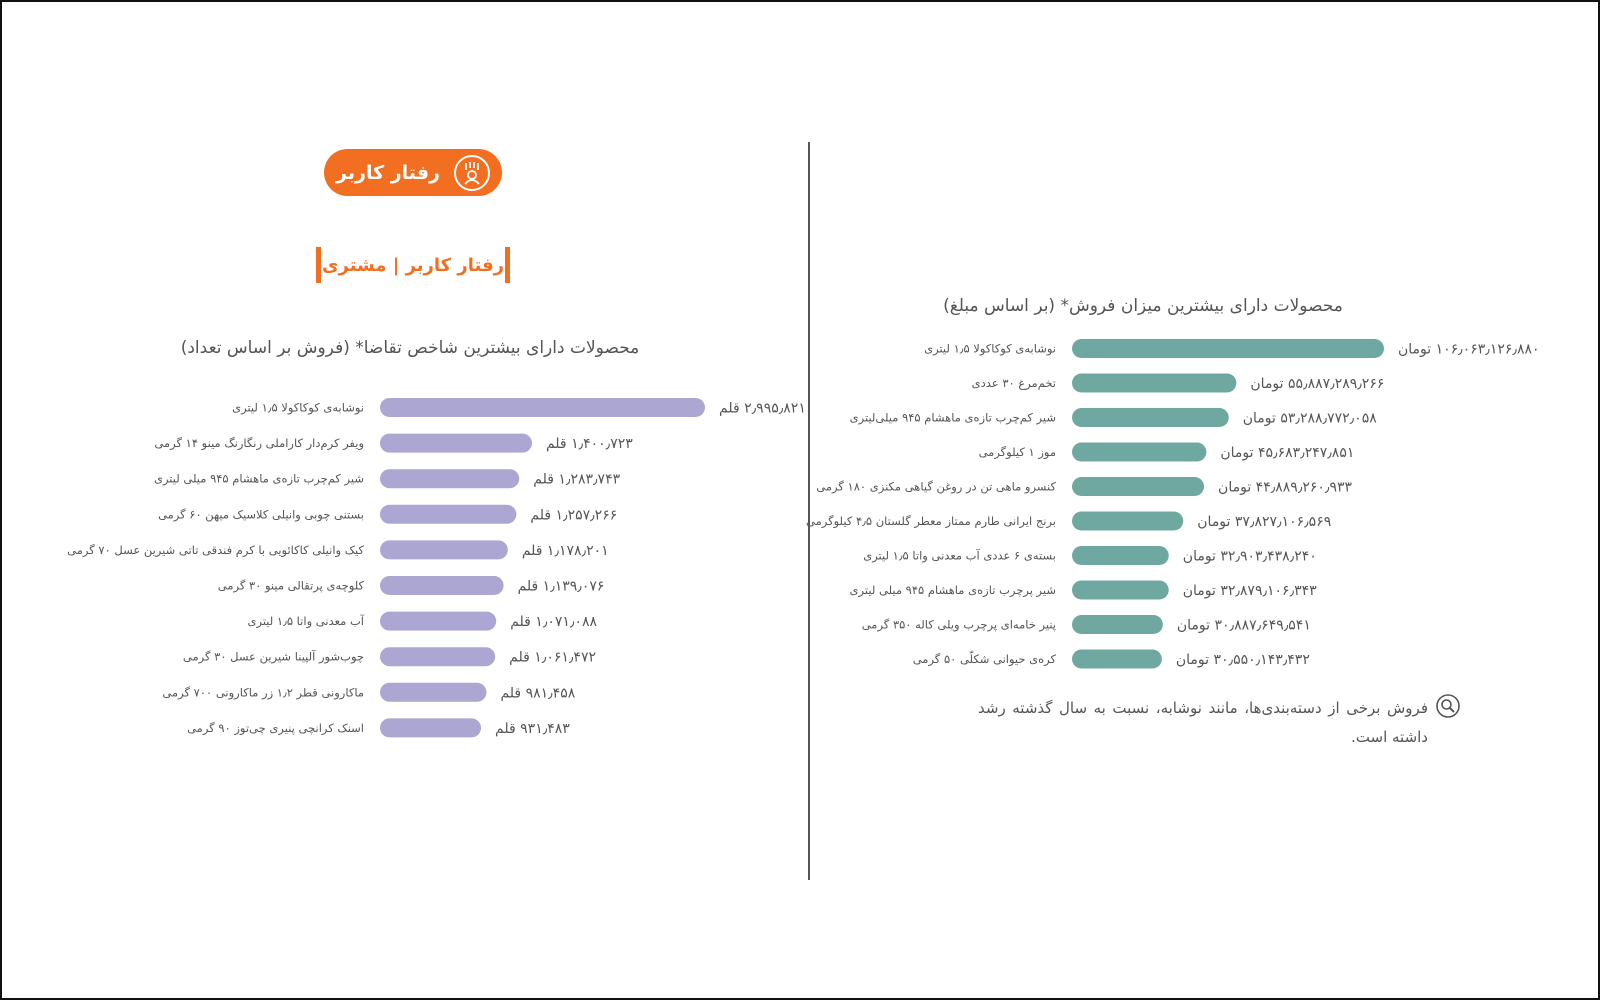 The image size is (1600, 1000). I want to click on sales-value-label: ۴۵٫۶۸۳٫۲۴۷٫۸۵۱ تومان, so click(1287, 453).